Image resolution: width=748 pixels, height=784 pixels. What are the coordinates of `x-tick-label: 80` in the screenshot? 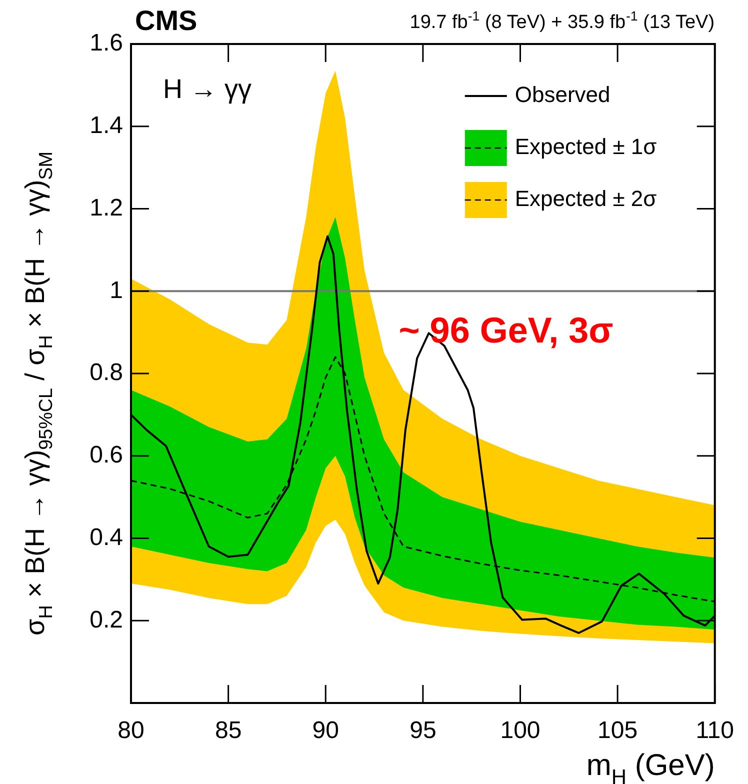 It's located at (131, 730).